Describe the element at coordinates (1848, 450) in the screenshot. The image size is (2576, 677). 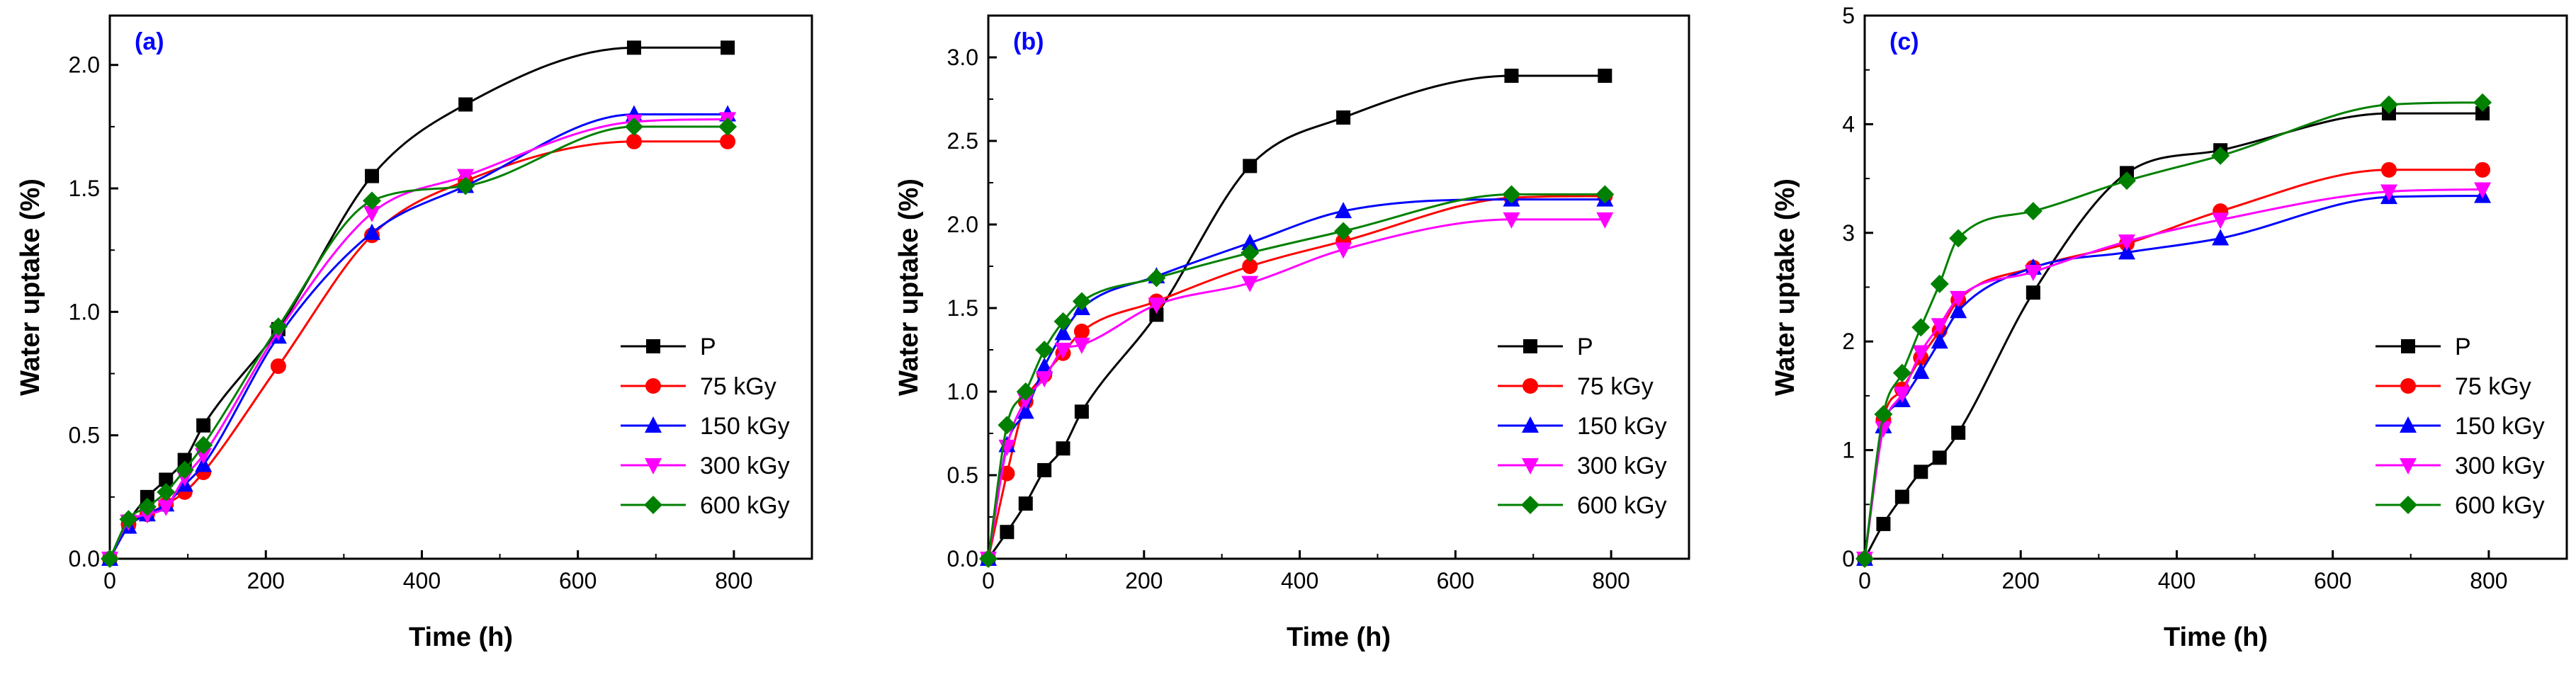
I see `y-tick-label: 1` at that location.